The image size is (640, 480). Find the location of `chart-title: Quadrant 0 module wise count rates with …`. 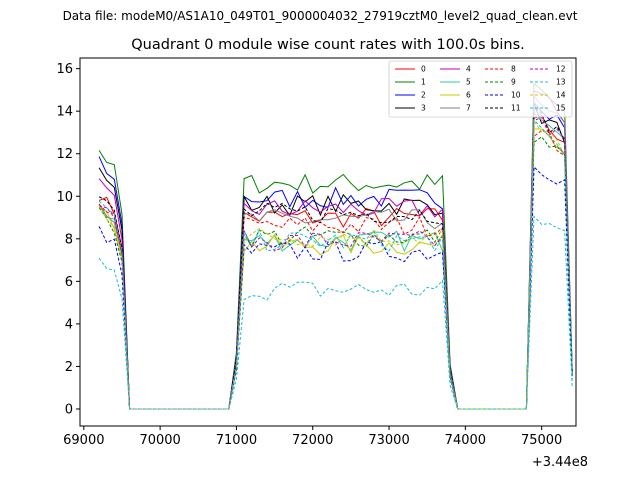

chart-title: Quadrant 0 module wise count rates with … is located at coordinates (328, 45).